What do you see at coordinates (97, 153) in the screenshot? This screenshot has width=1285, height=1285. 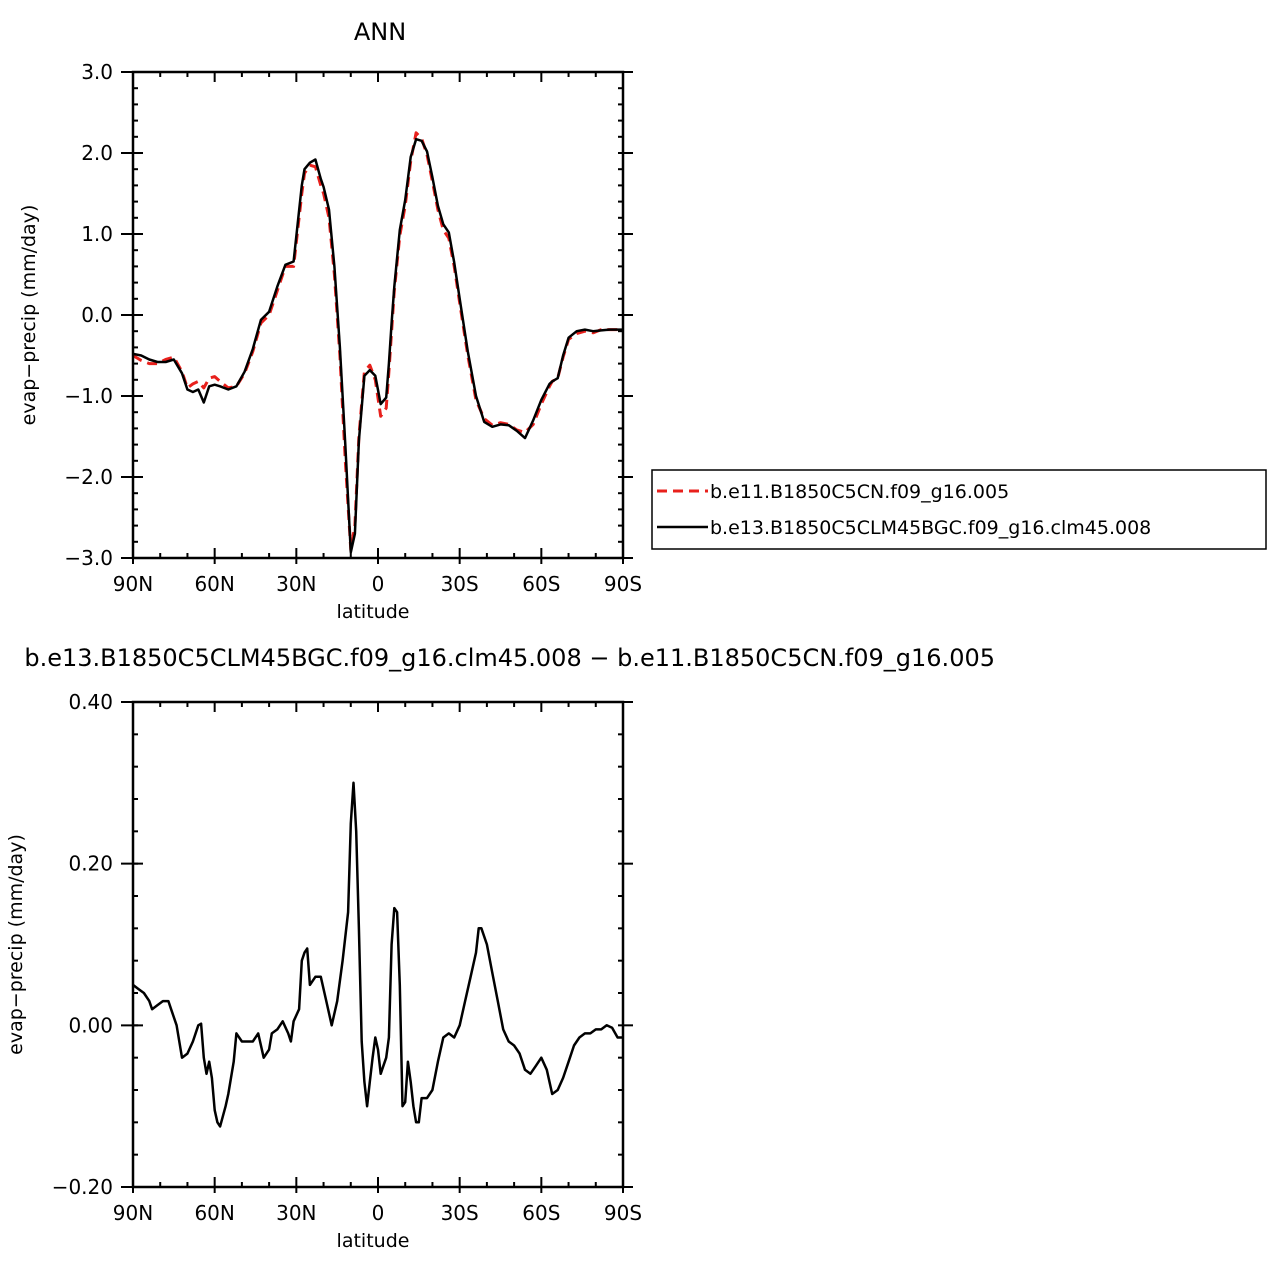 I see `y-tick-label: 2.0` at bounding box center [97, 153].